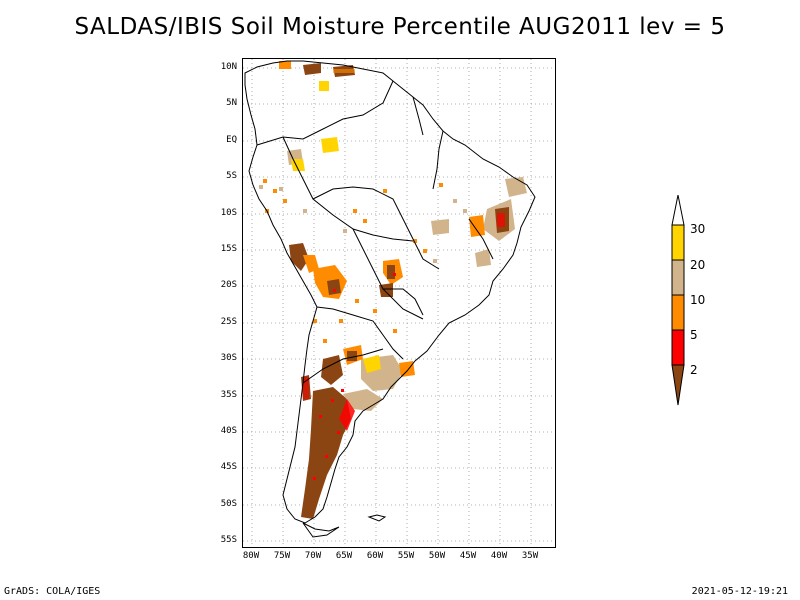 Image resolution: width=800 pixels, height=600 pixels. I want to click on lon-label: 65W, so click(344, 556).